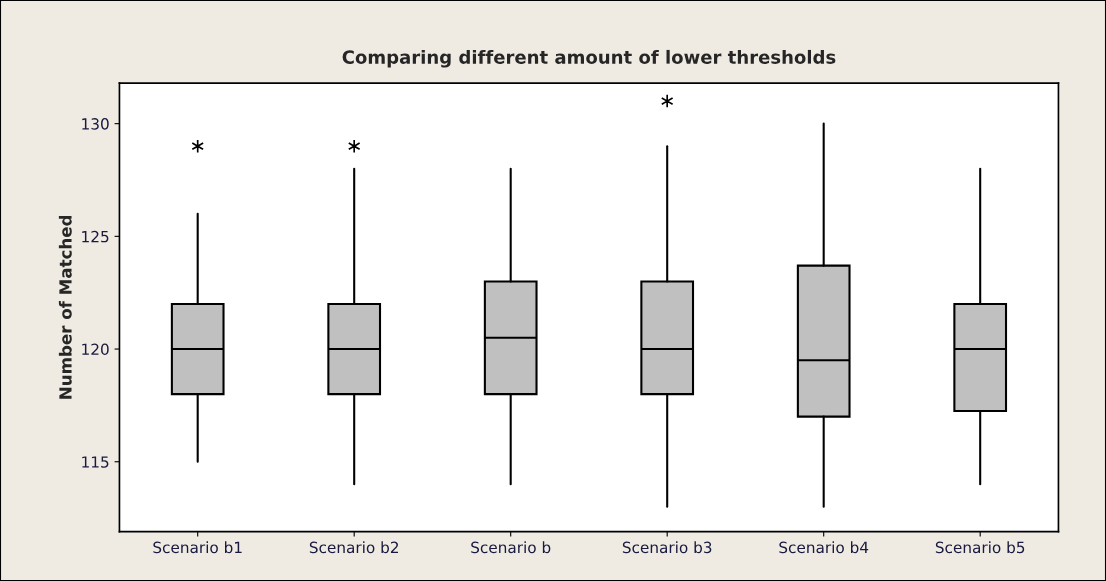 The image size is (1106, 581). Describe the element at coordinates (667, 547) in the screenshot. I see `x-tick-label: Scenario b3` at that location.